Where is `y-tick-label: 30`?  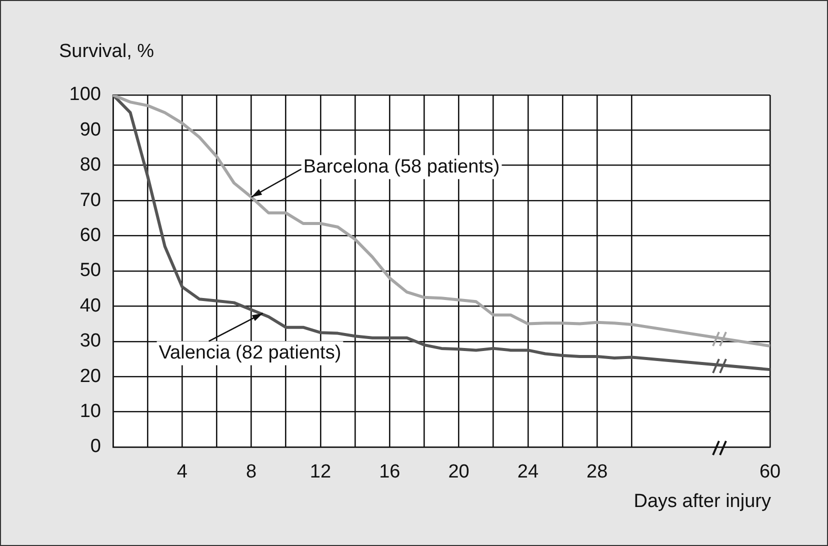
y-tick-label: 30 is located at coordinates (90, 341).